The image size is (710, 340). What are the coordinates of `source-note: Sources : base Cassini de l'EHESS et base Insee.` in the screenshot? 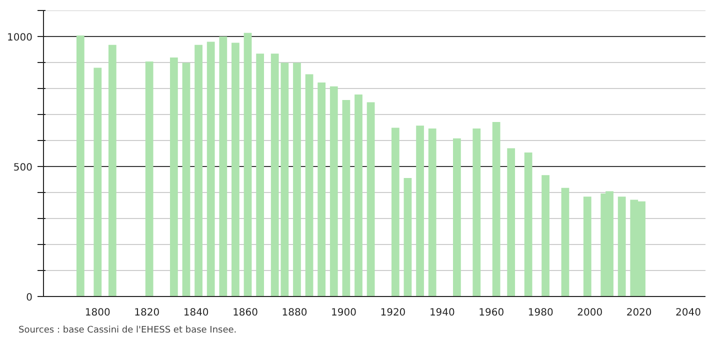 It's located at (127, 331).